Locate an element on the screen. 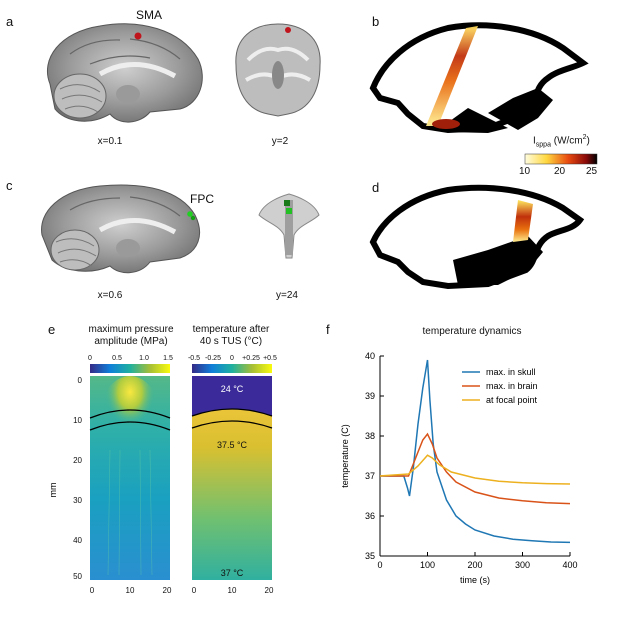  colorbar-tick-10: 10 is located at coordinates (525, 171).